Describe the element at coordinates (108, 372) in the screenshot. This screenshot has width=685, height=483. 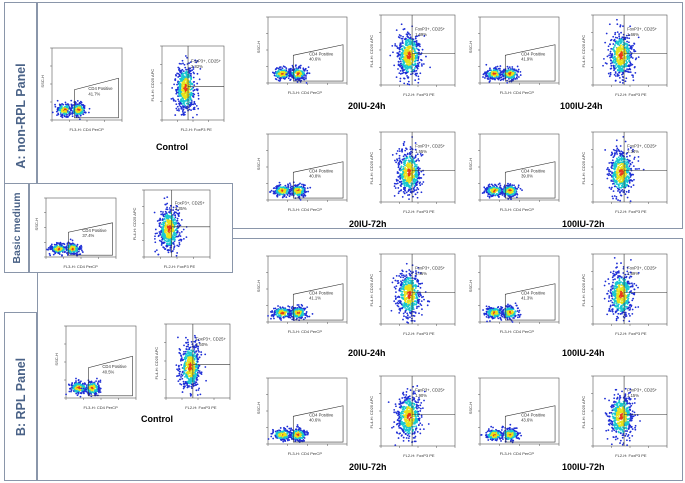
I see `cd4-percent: 40.5%` at that location.